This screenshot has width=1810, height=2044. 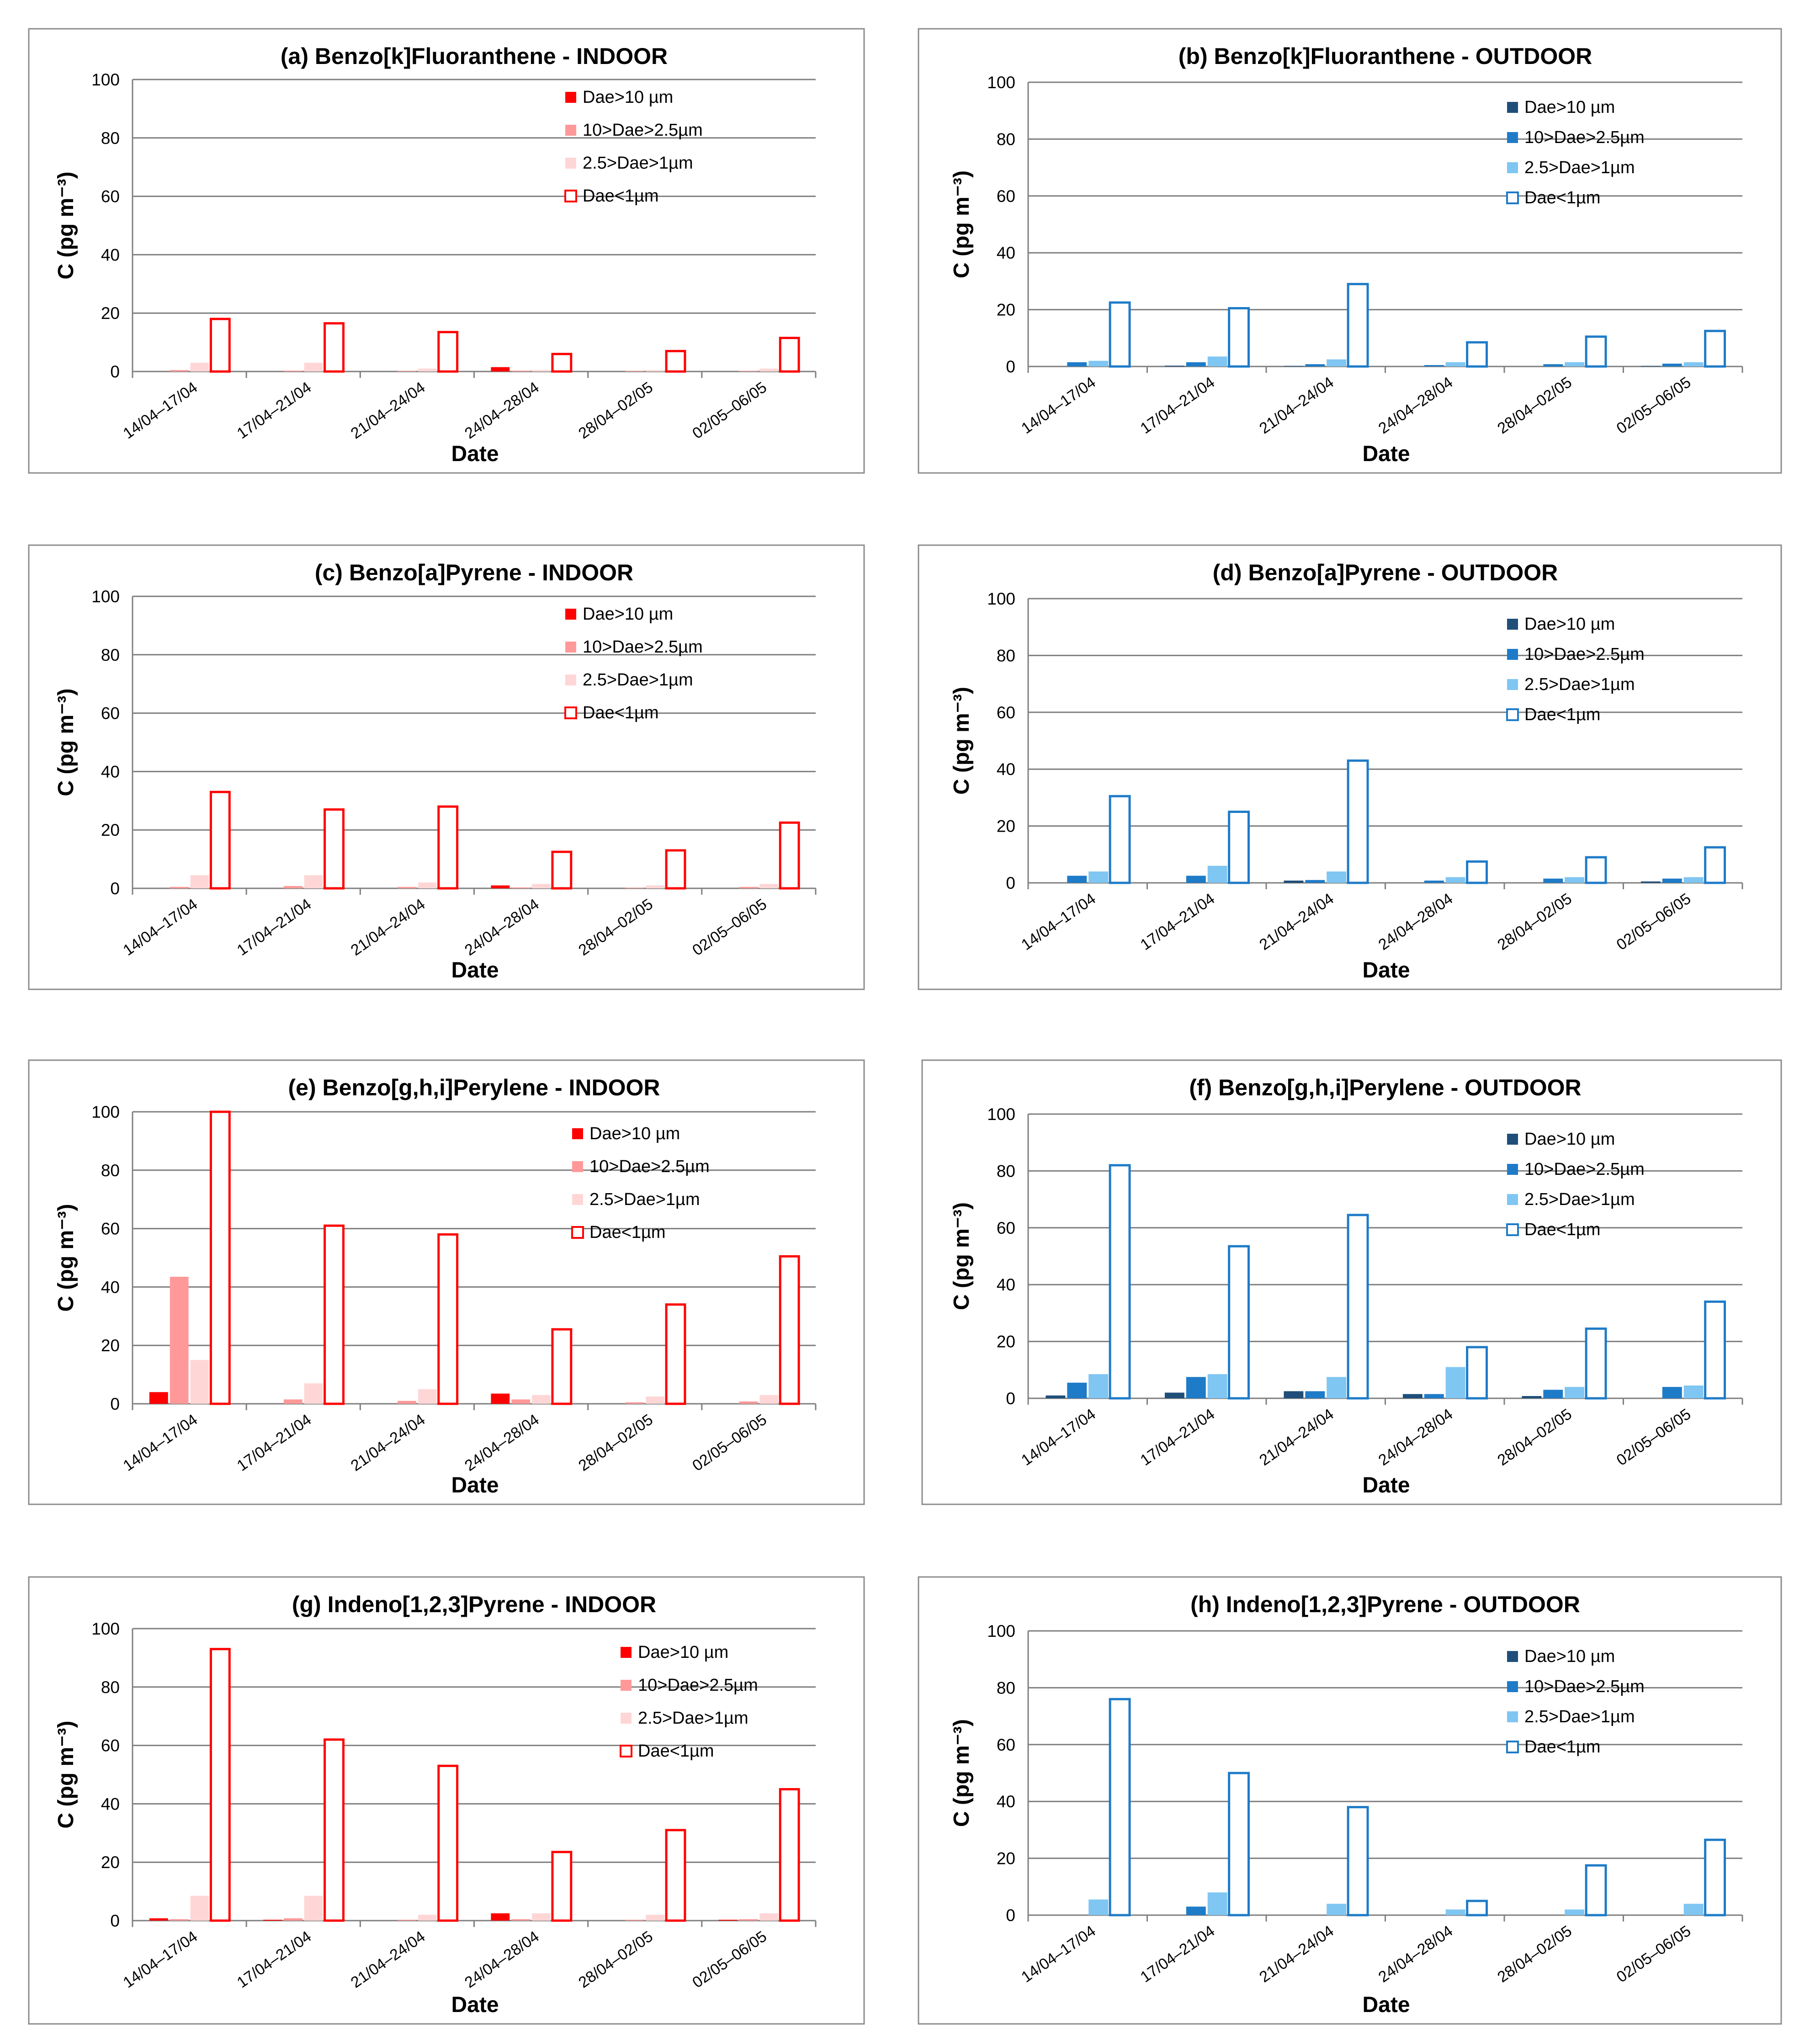 I want to click on bar-h-s3-c2, so click(x=1358, y=1861).